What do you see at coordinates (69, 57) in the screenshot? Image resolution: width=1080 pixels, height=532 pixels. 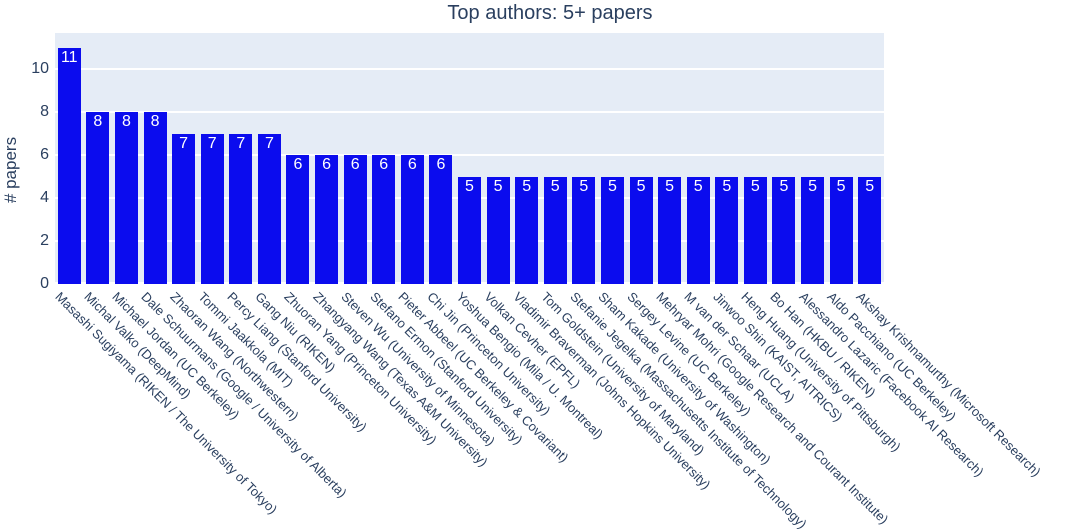 I see `bar-value-label: 11` at bounding box center [69, 57].